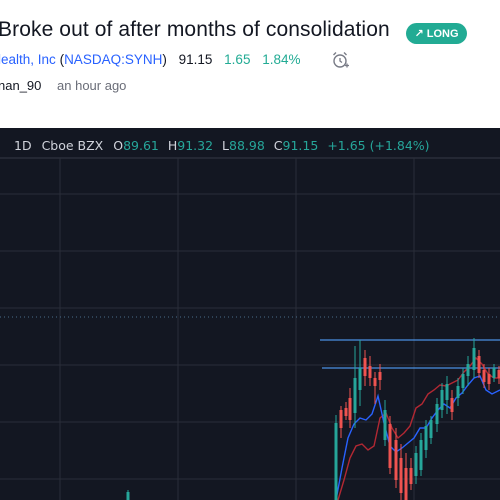  What do you see at coordinates (417, 437) in the screenshot?
I see `ema-fast-line` at bounding box center [417, 437].